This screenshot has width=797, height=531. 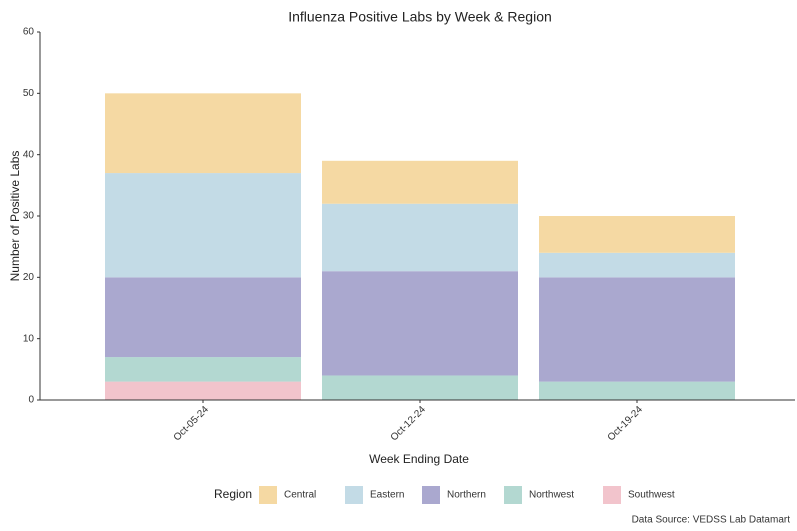 What do you see at coordinates (651, 495) in the screenshot?
I see `legend-label: Southwest` at bounding box center [651, 495].